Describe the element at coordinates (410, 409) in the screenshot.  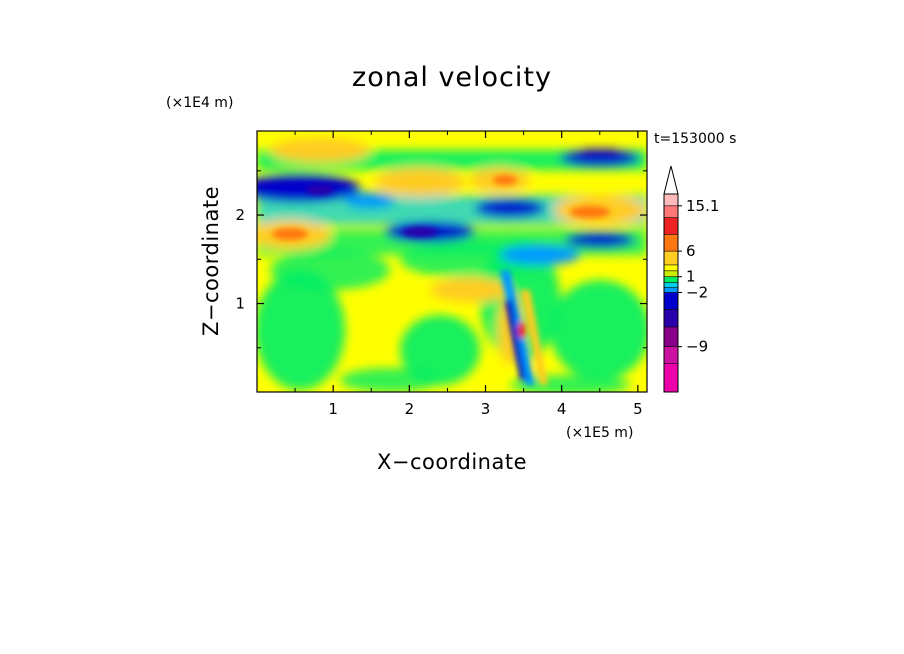
I see `x-tick-label: 2` at that location.